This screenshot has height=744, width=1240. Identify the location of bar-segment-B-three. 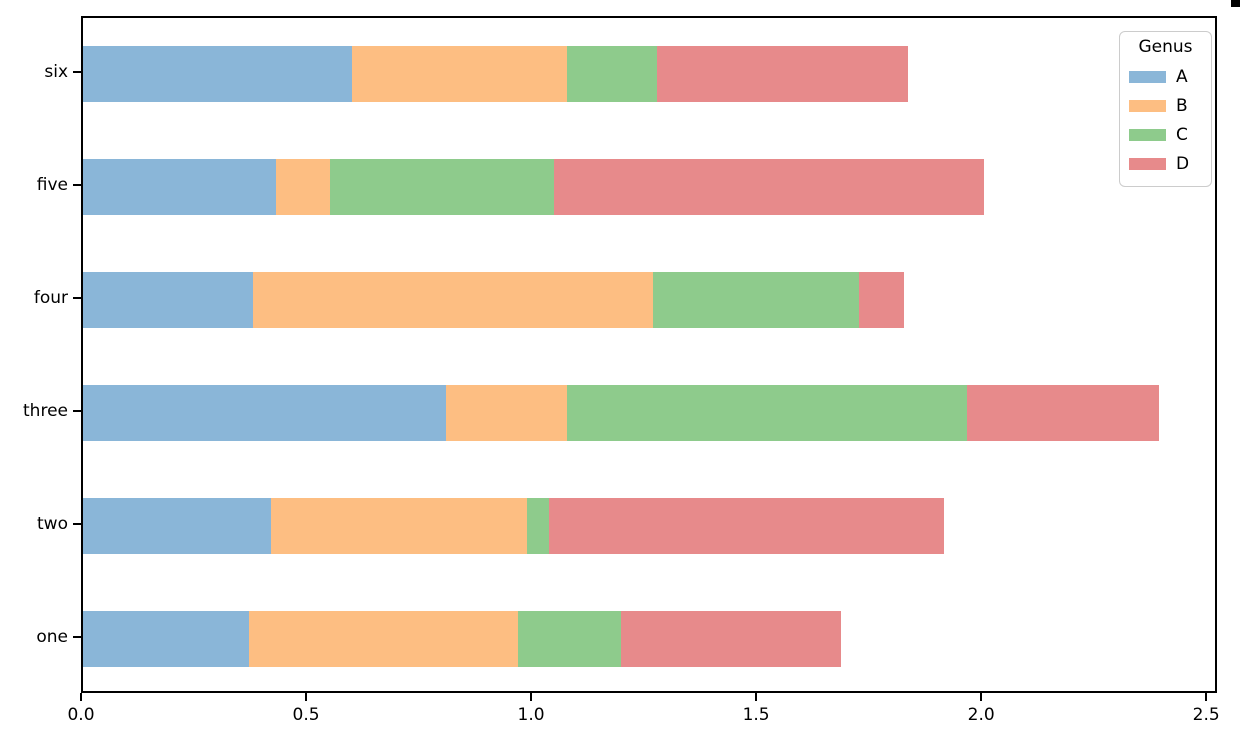
(507, 412).